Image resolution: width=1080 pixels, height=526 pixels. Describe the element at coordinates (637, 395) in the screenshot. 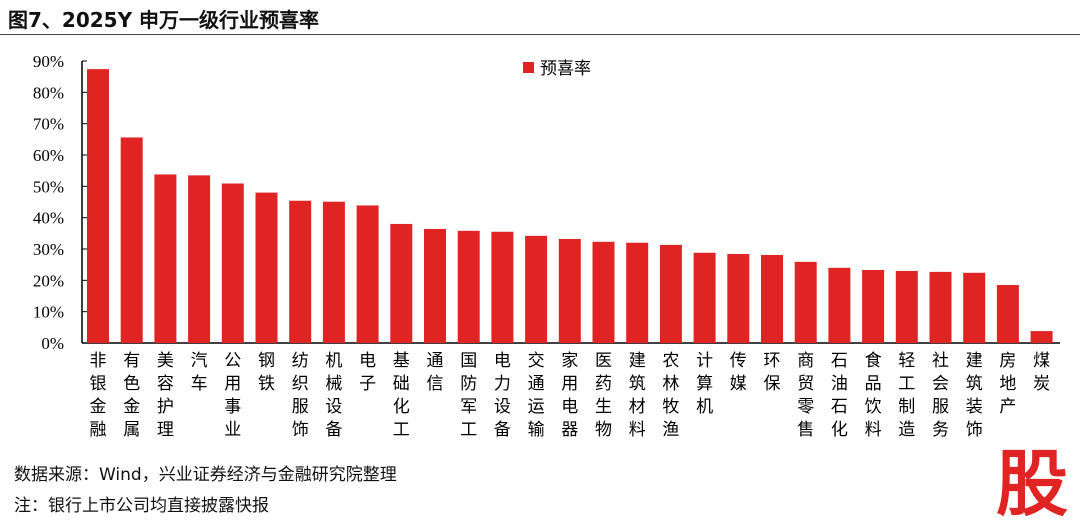

I see `x-tick-label: 建筑材料` at that location.